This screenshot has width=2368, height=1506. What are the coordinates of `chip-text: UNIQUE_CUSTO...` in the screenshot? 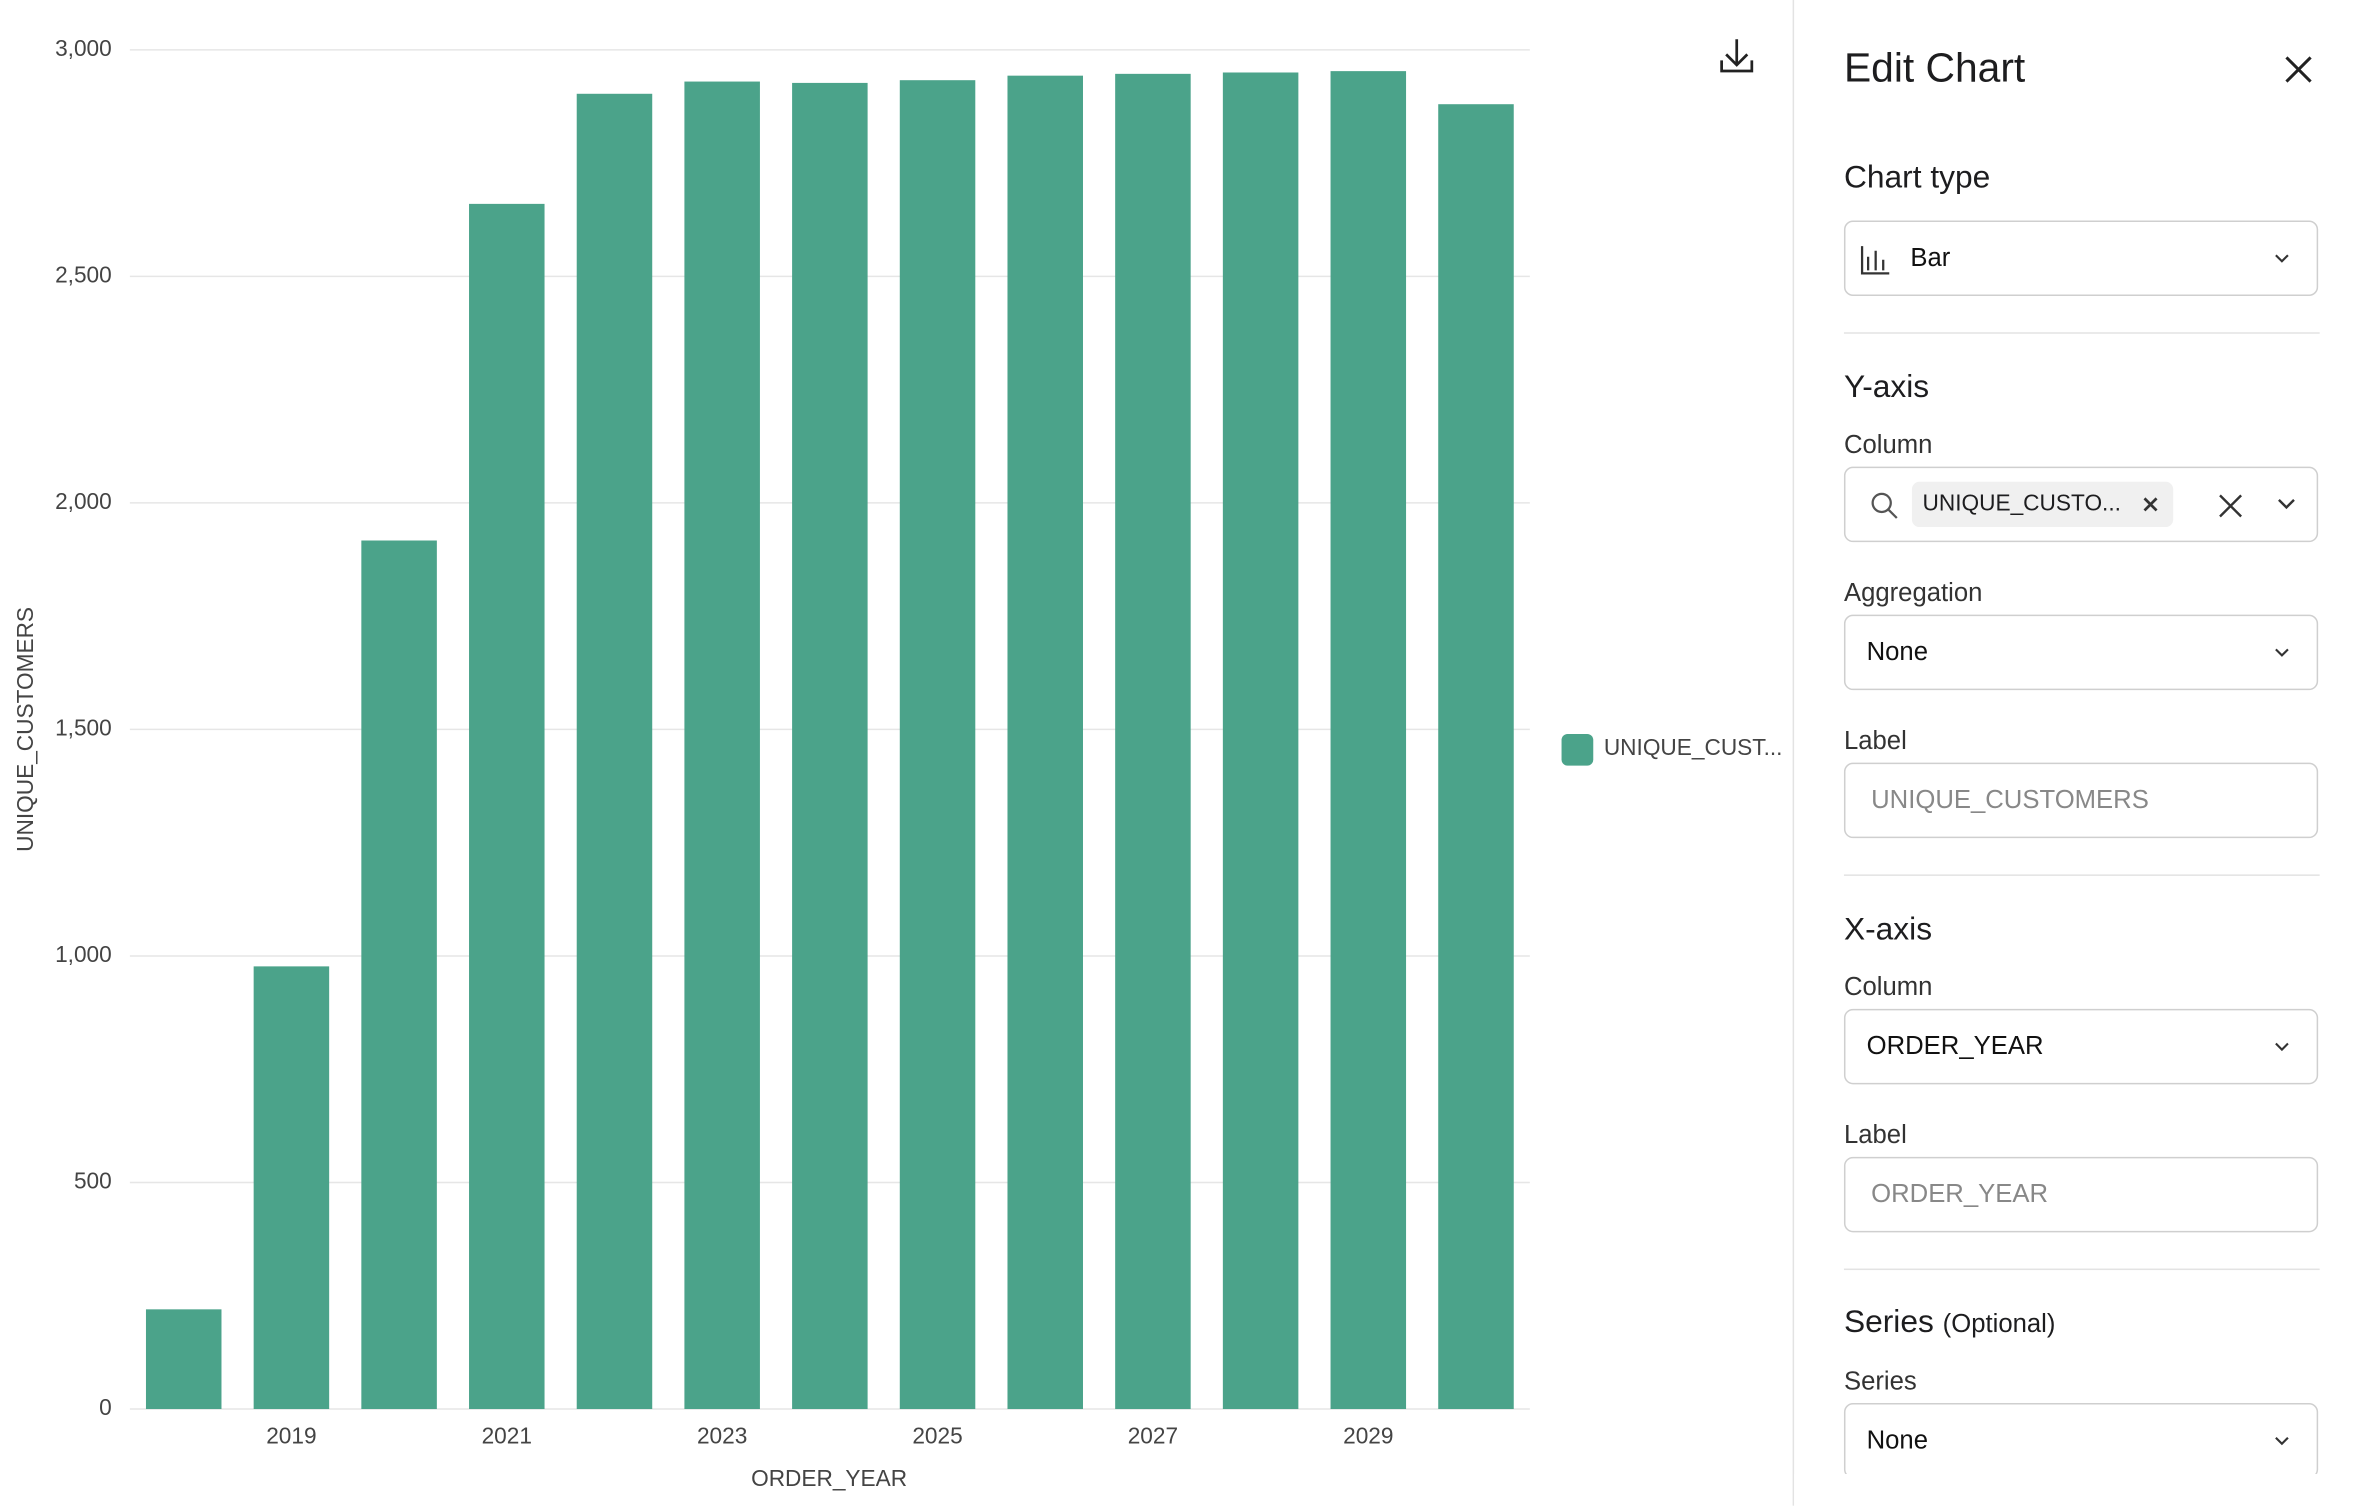 It's located at (2021, 503).